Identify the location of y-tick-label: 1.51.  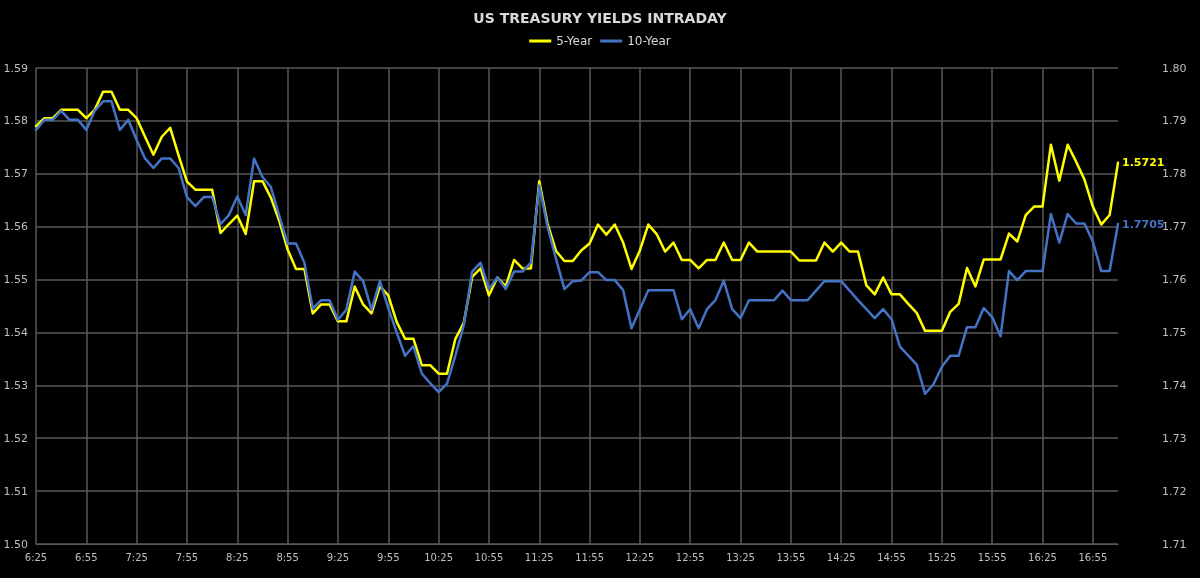
(15, 491).